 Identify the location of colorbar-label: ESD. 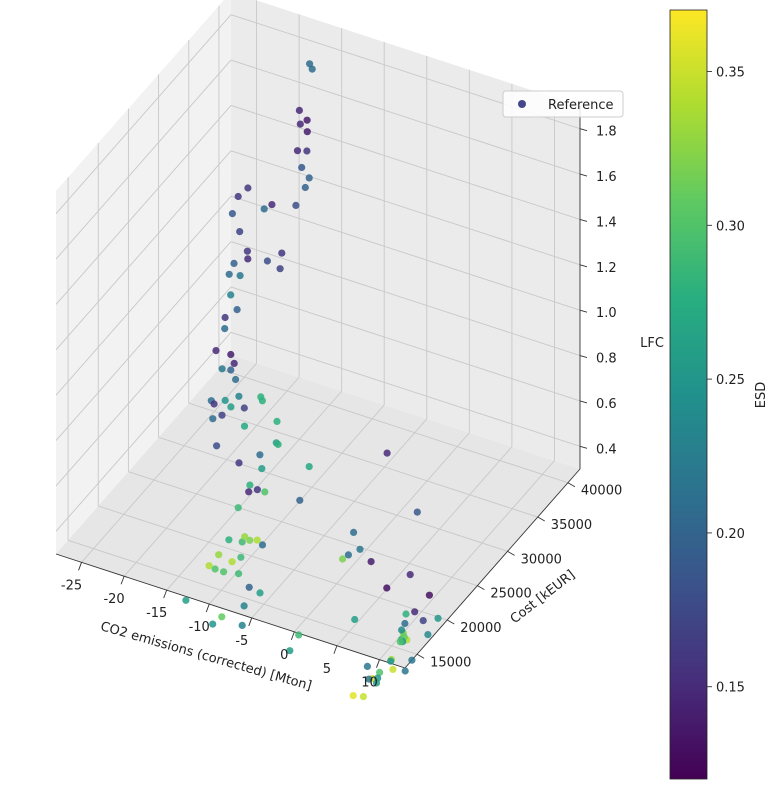
(761, 395).